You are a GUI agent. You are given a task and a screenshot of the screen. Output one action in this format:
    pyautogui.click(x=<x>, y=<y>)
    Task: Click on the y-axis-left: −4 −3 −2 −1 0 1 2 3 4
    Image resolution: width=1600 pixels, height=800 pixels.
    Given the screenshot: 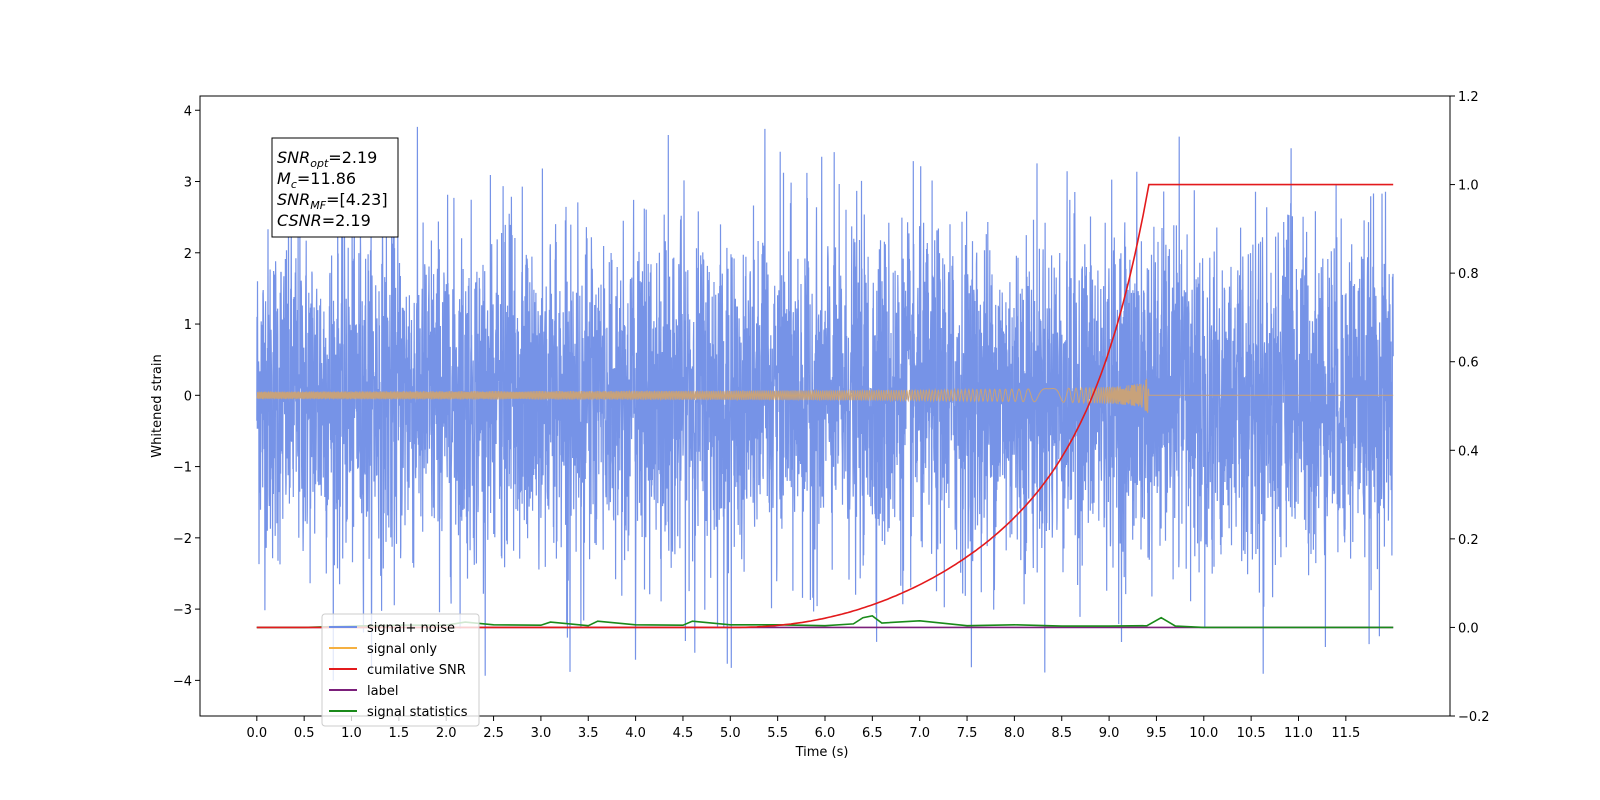 What is the action you would take?
    pyautogui.click(x=186, y=396)
    